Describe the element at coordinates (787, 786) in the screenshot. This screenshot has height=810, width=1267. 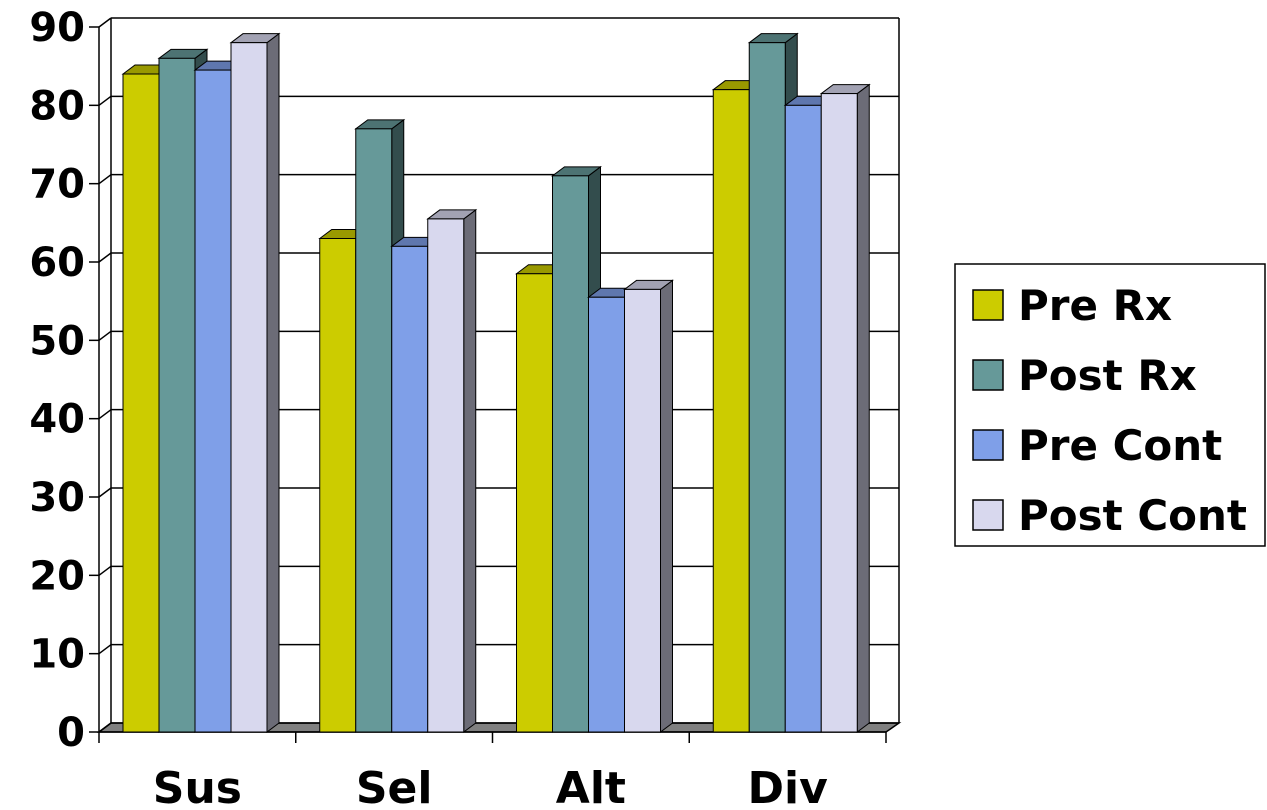
I see `x-tick-label: Div` at that location.